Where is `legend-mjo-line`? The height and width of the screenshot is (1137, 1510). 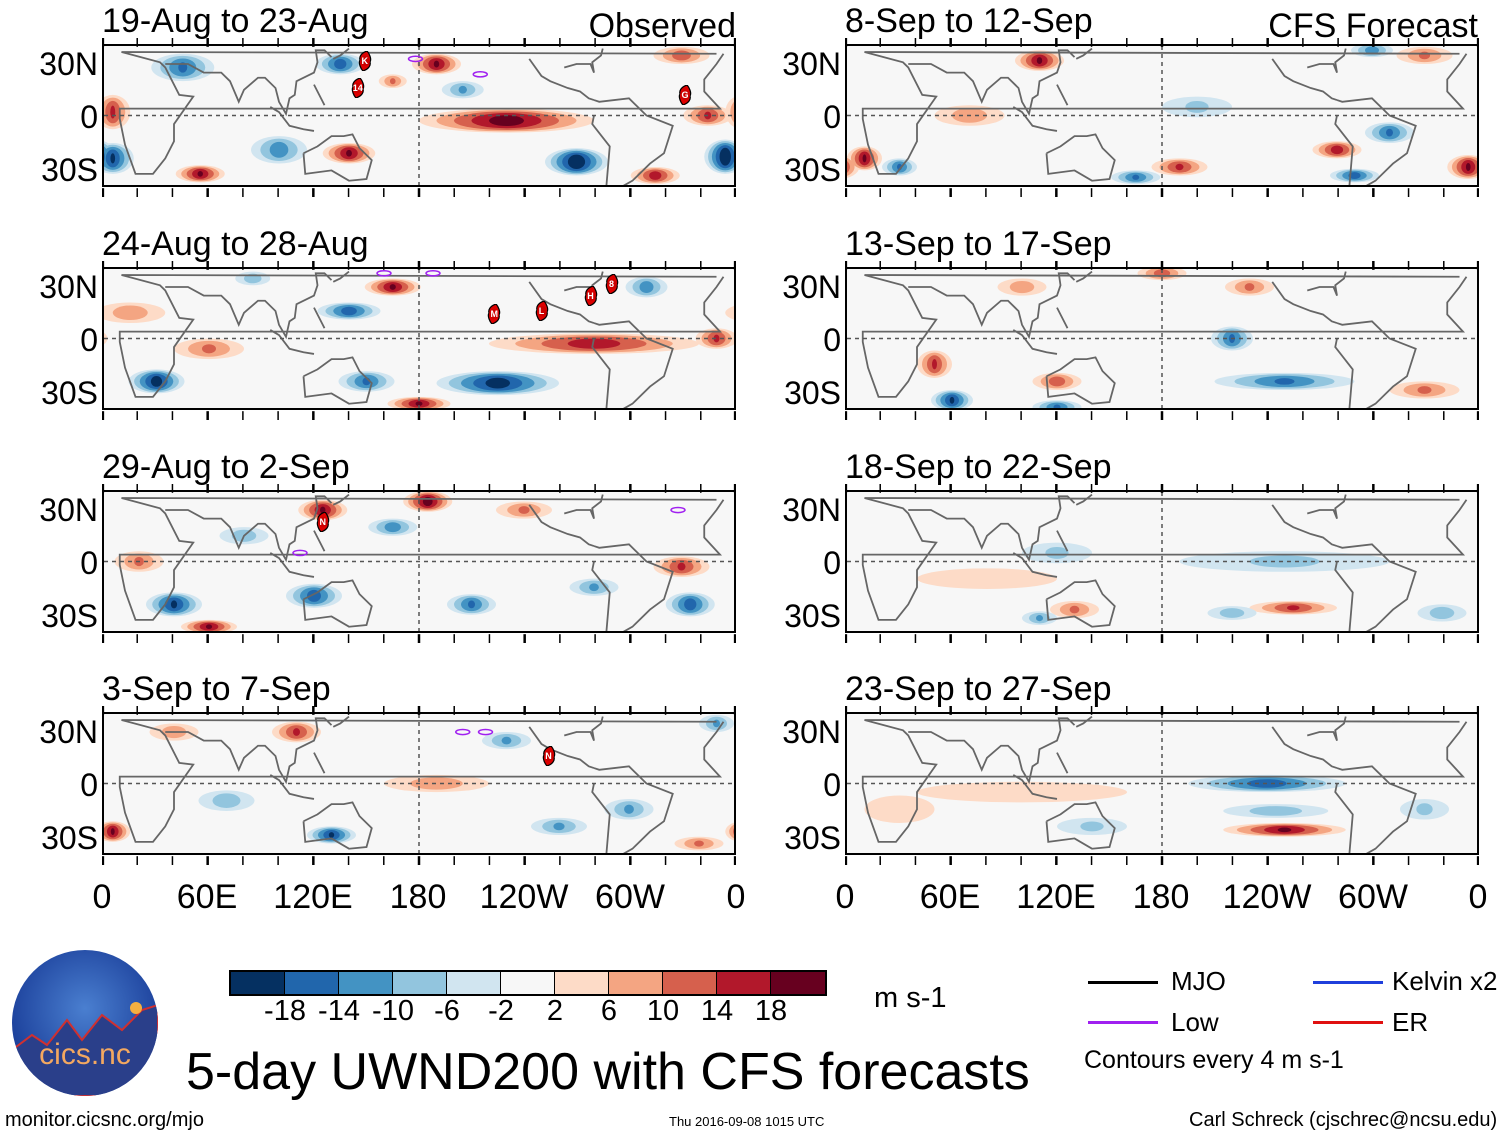 legend-mjo-line is located at coordinates (1123, 982).